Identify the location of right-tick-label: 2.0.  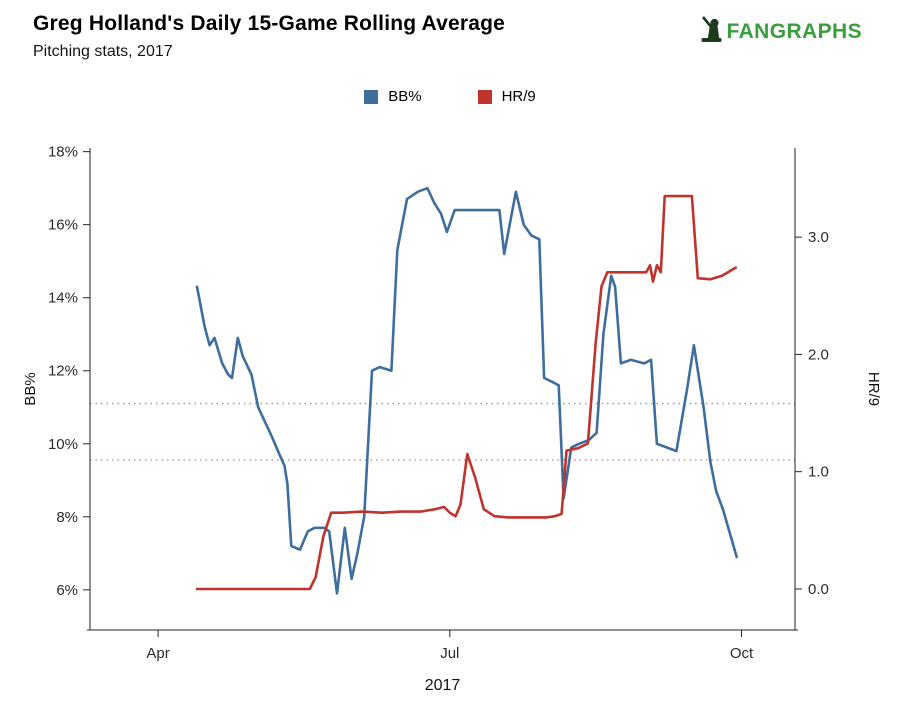
(818, 354).